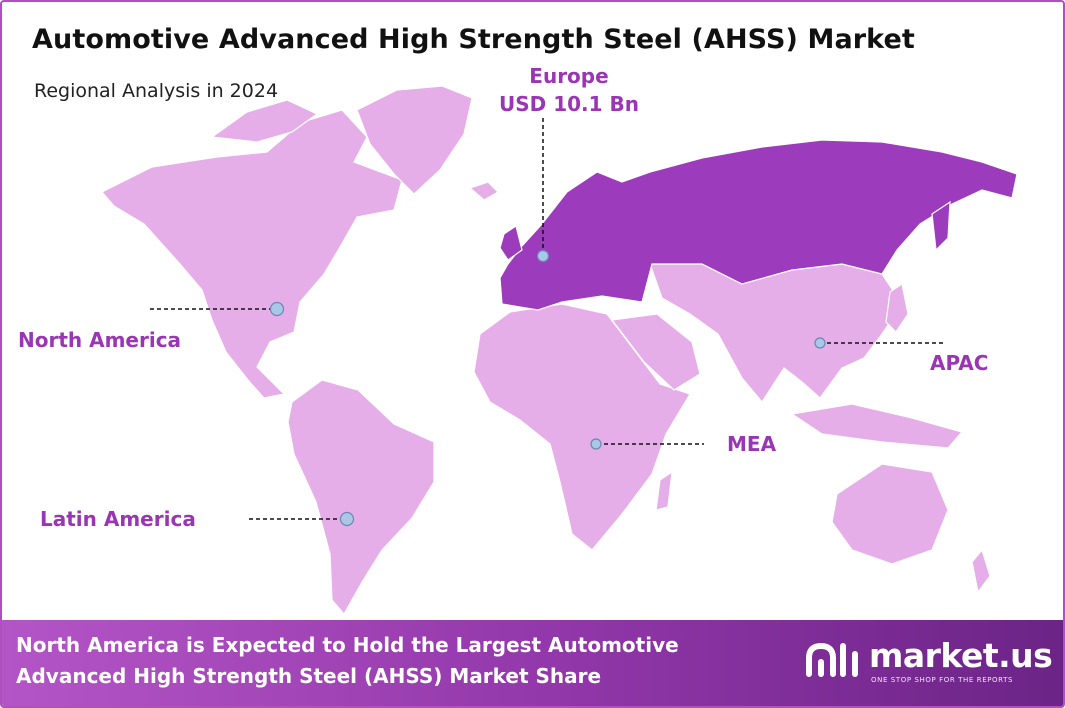  What do you see at coordinates (942, 680) in the screenshot?
I see `brand-tagline: ONE STOP SHOP FOR THE REPORTS` at bounding box center [942, 680].